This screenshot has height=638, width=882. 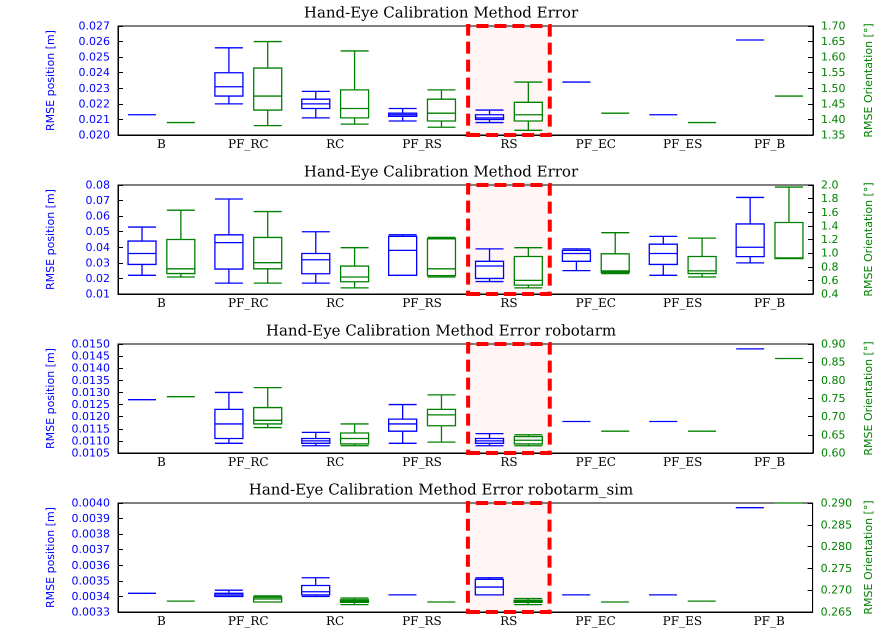 What do you see at coordinates (91, 356) in the screenshot?
I see `y-tick-label: 0.0145` at bounding box center [91, 356].